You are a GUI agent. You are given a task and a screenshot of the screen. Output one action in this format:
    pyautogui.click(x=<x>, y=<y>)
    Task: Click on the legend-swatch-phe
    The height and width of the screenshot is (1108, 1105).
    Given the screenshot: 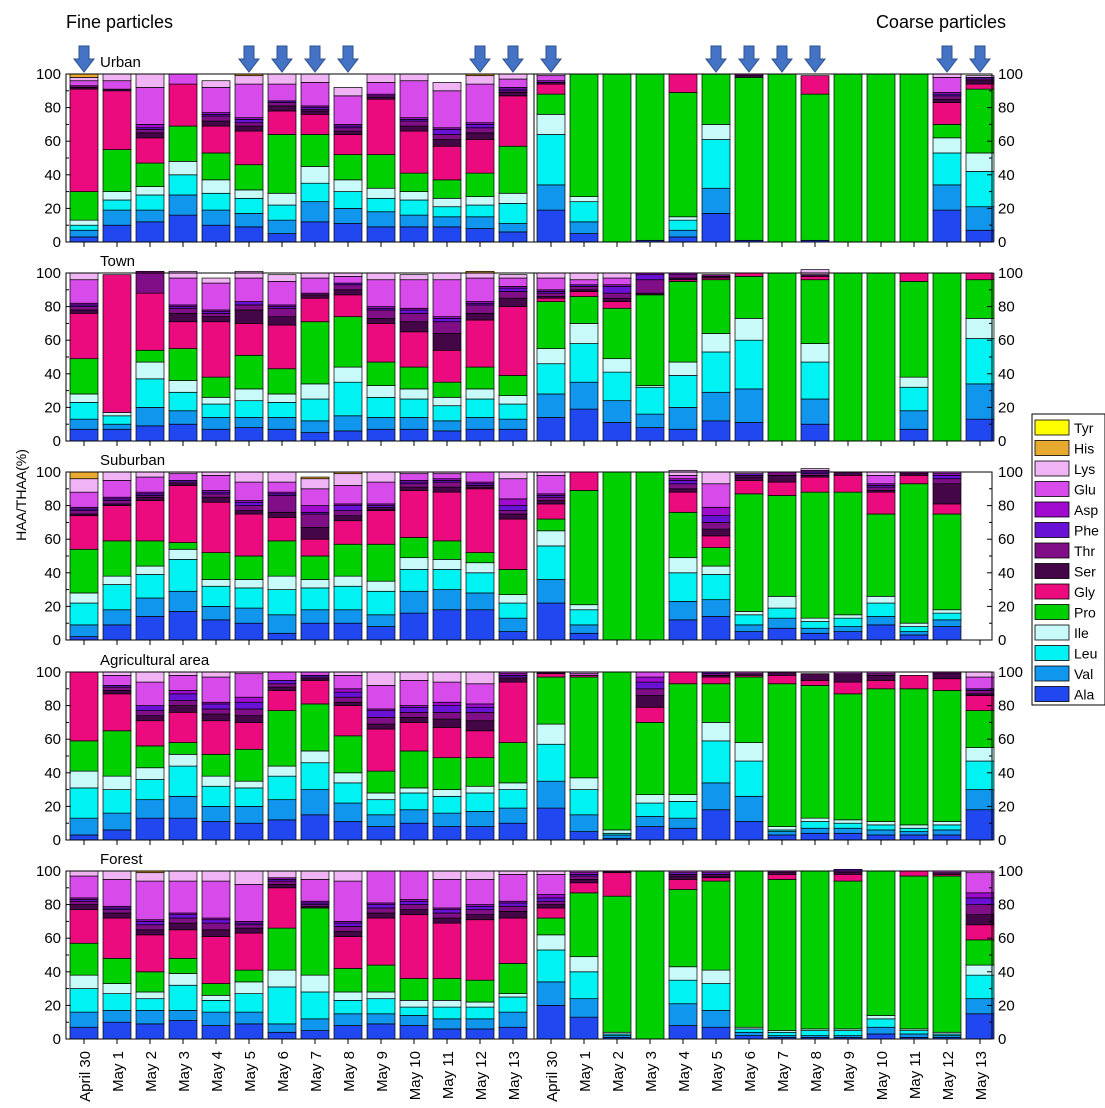 What is the action you would take?
    pyautogui.click(x=1052, y=530)
    